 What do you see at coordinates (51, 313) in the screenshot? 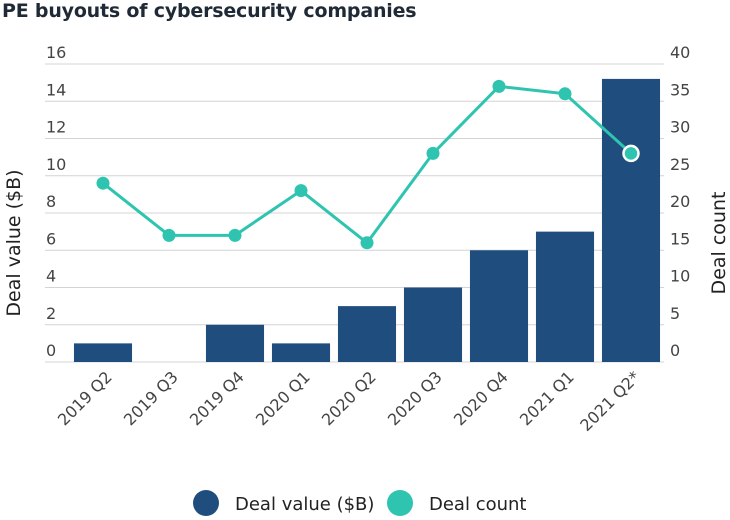
I see `y-tick-label: 2` at bounding box center [51, 313].